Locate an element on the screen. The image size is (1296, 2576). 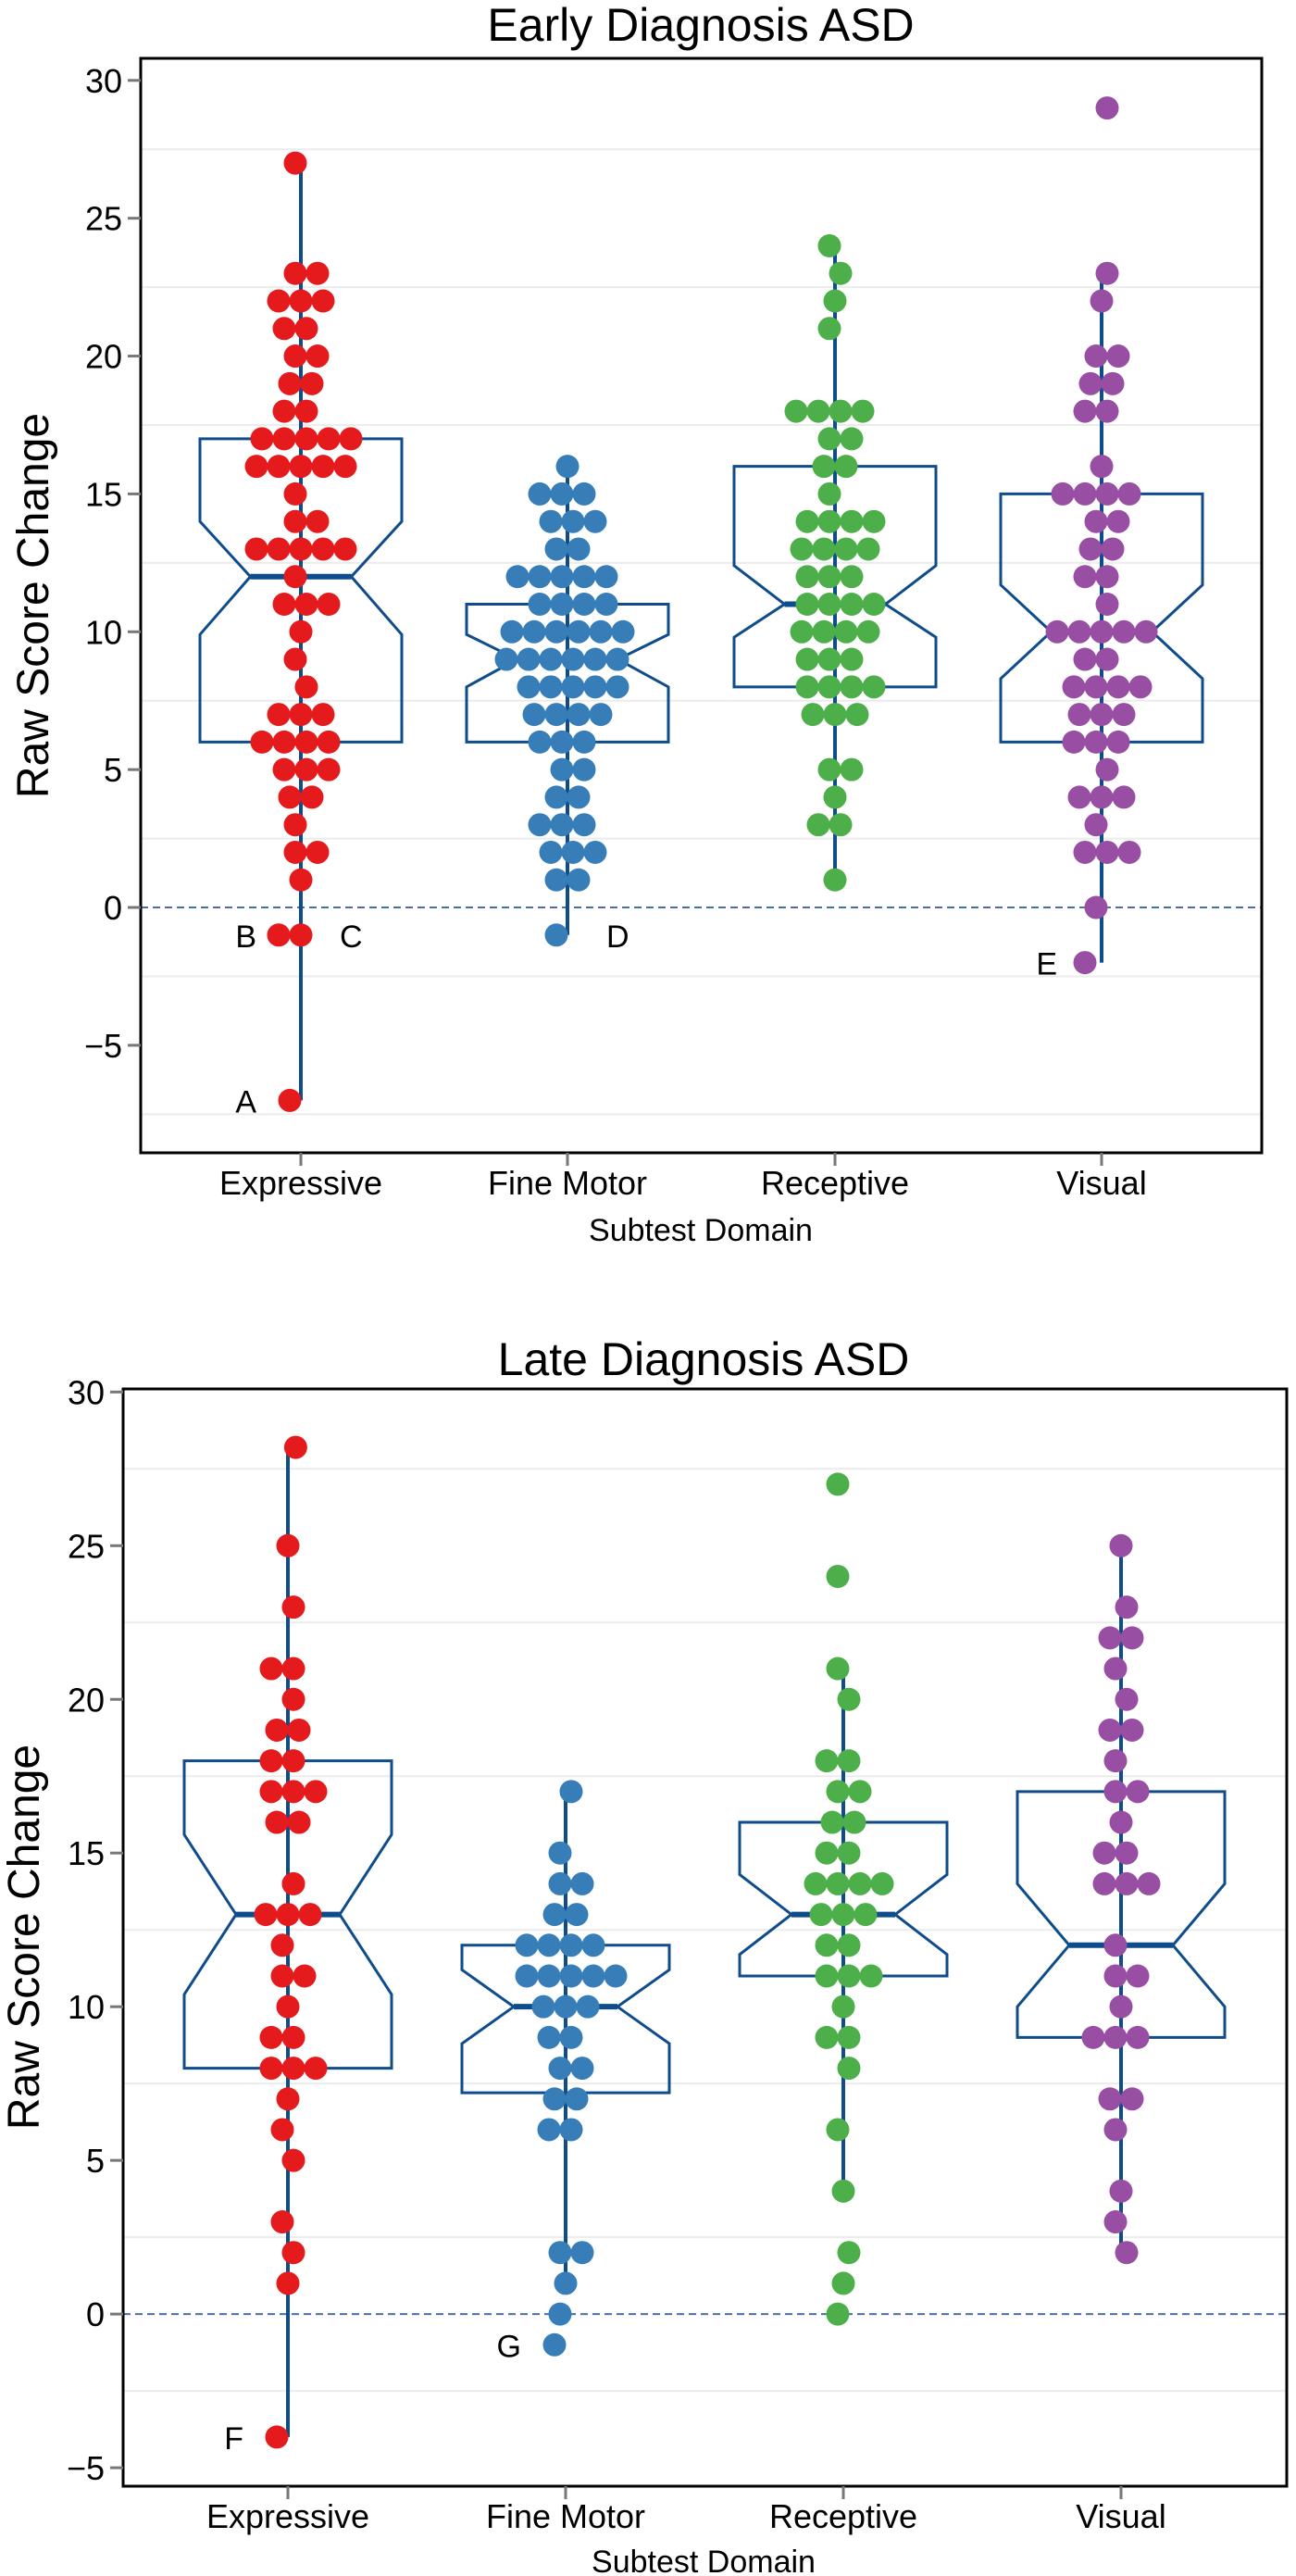
chart-title: Late Diagnosis ASD is located at coordinates (704, 1359).